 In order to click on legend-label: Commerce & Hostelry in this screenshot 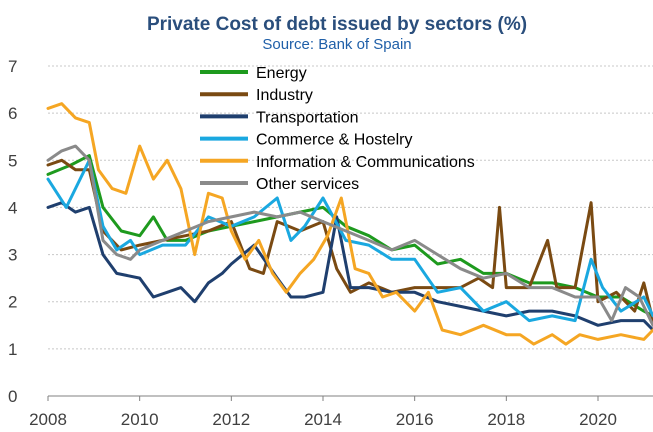, I will do `click(334, 140)`.